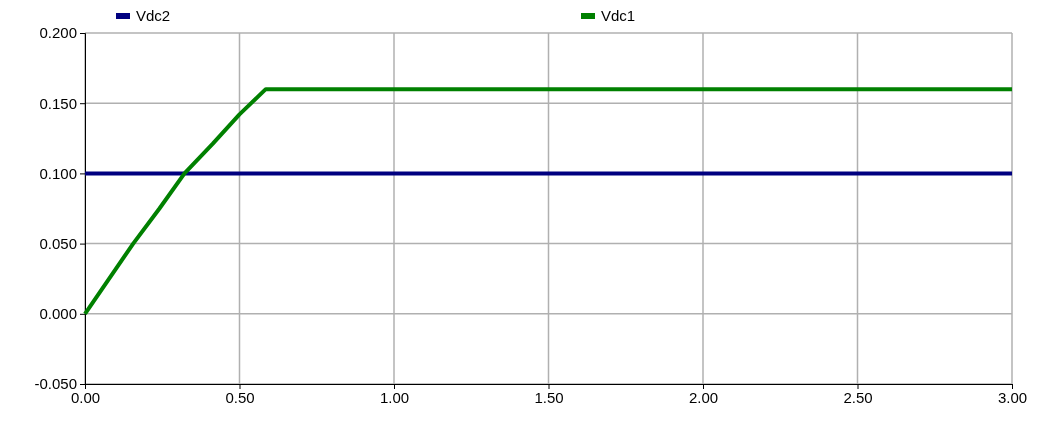  Describe the element at coordinates (858, 397) in the screenshot. I see `x-tick-label: 2.50` at that location.